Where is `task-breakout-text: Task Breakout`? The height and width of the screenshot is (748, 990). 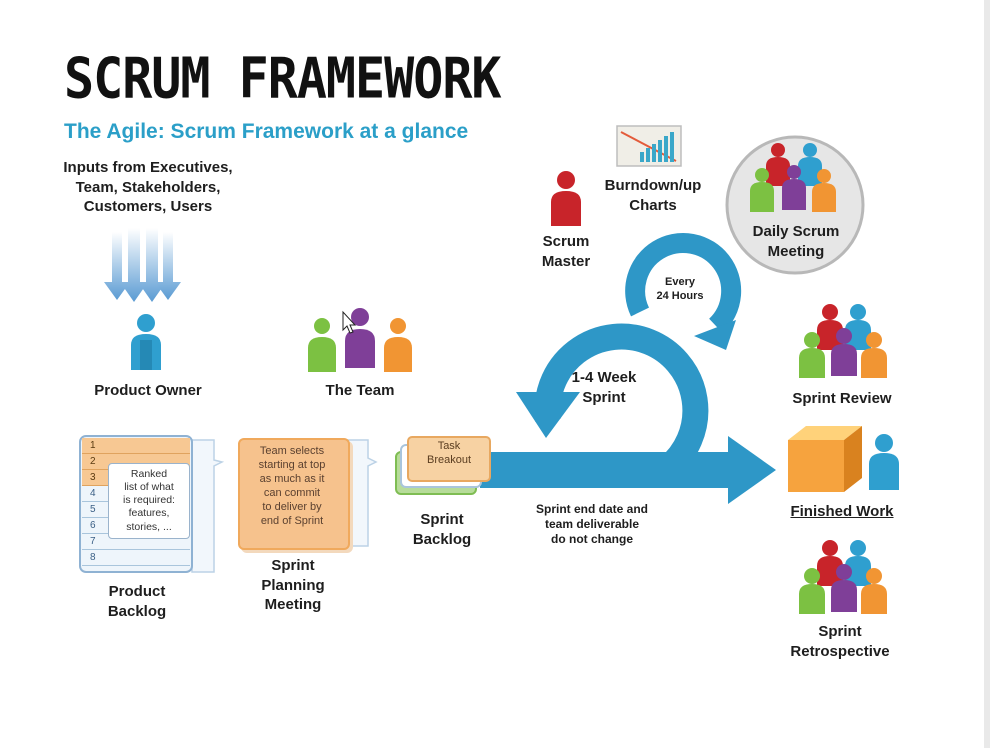
task-breakout-text: Task Breakout is located at coordinates (449, 453).